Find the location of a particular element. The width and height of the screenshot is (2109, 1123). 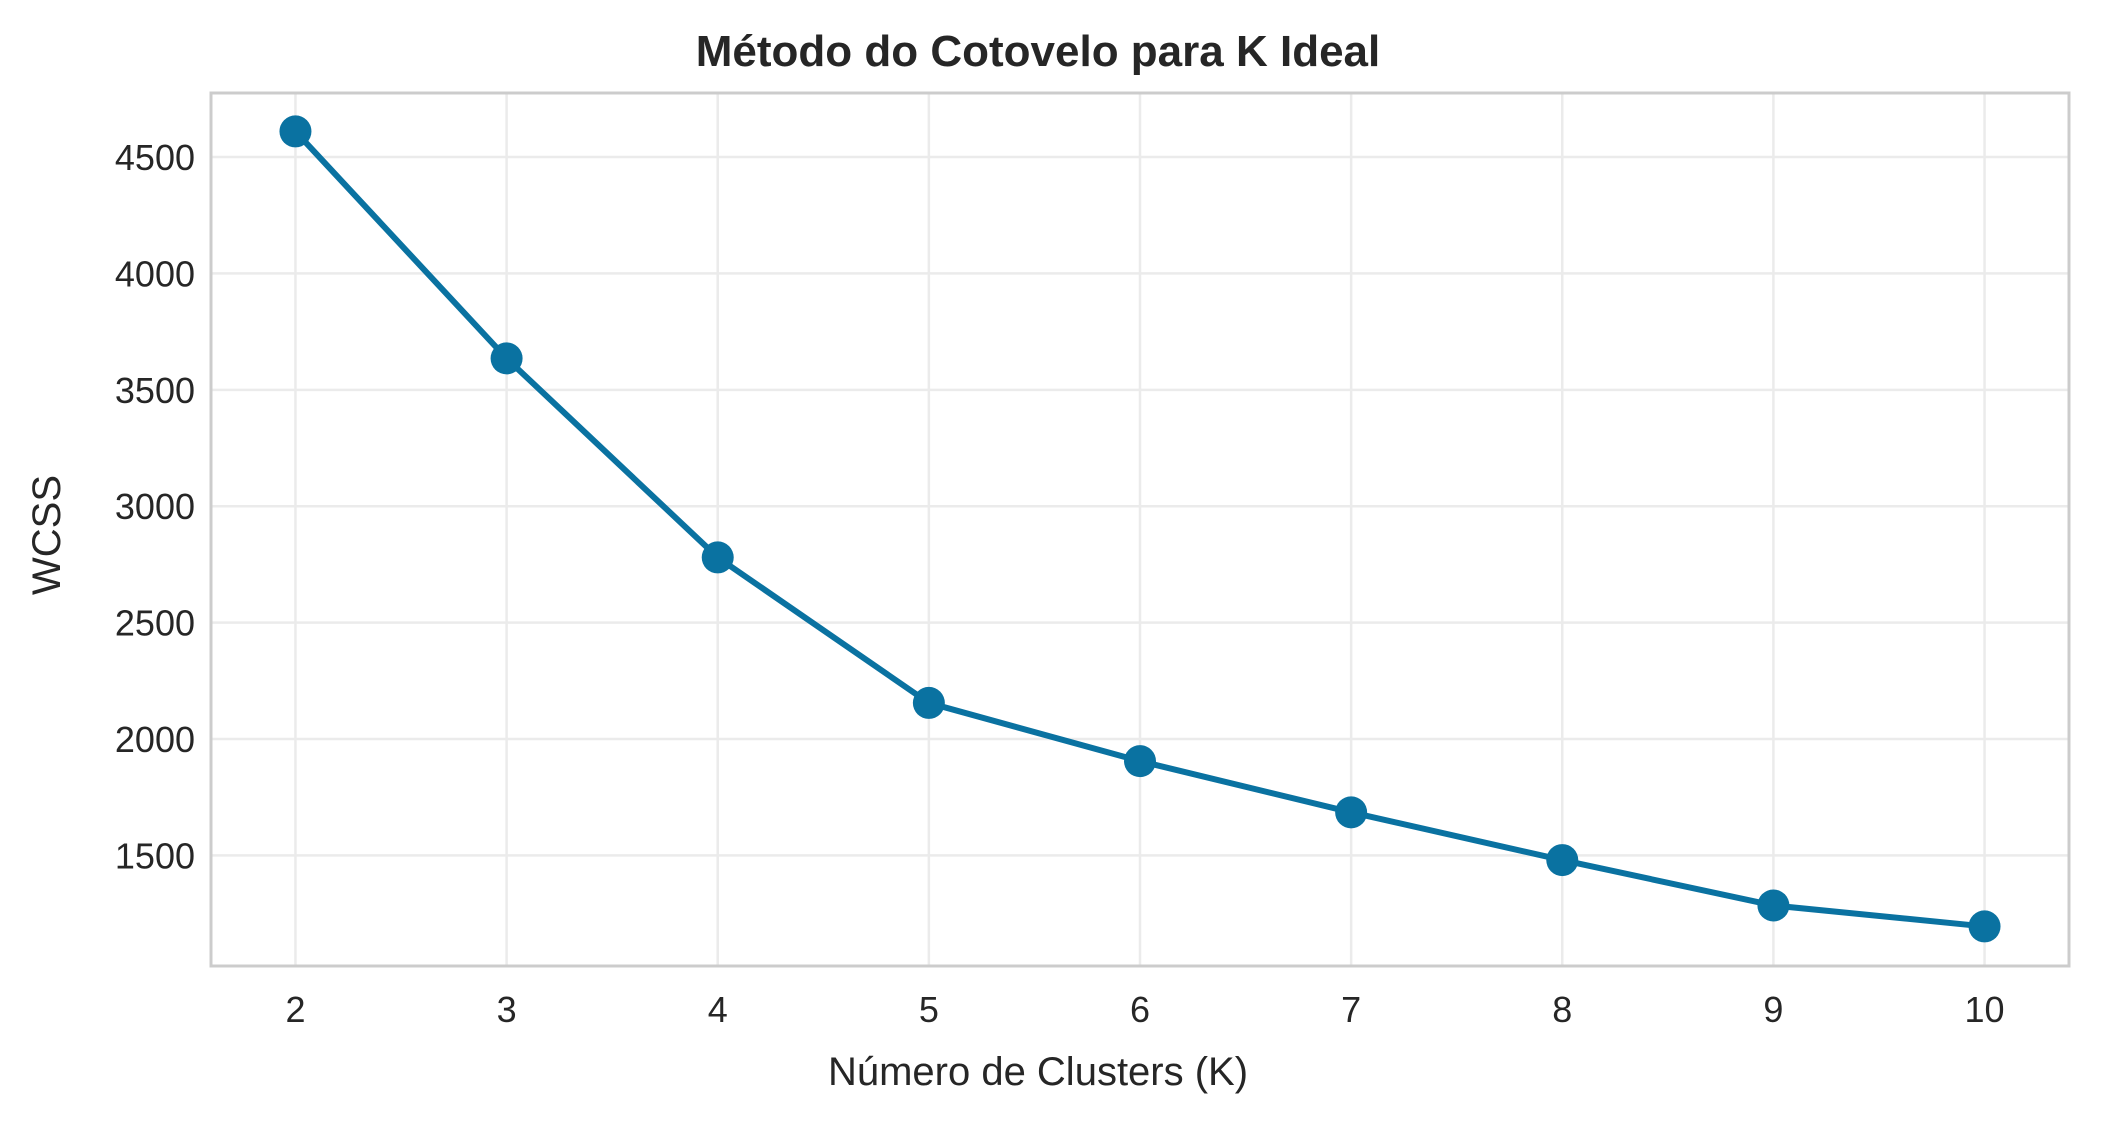

x-tick-label: 7 is located at coordinates (1351, 1009).